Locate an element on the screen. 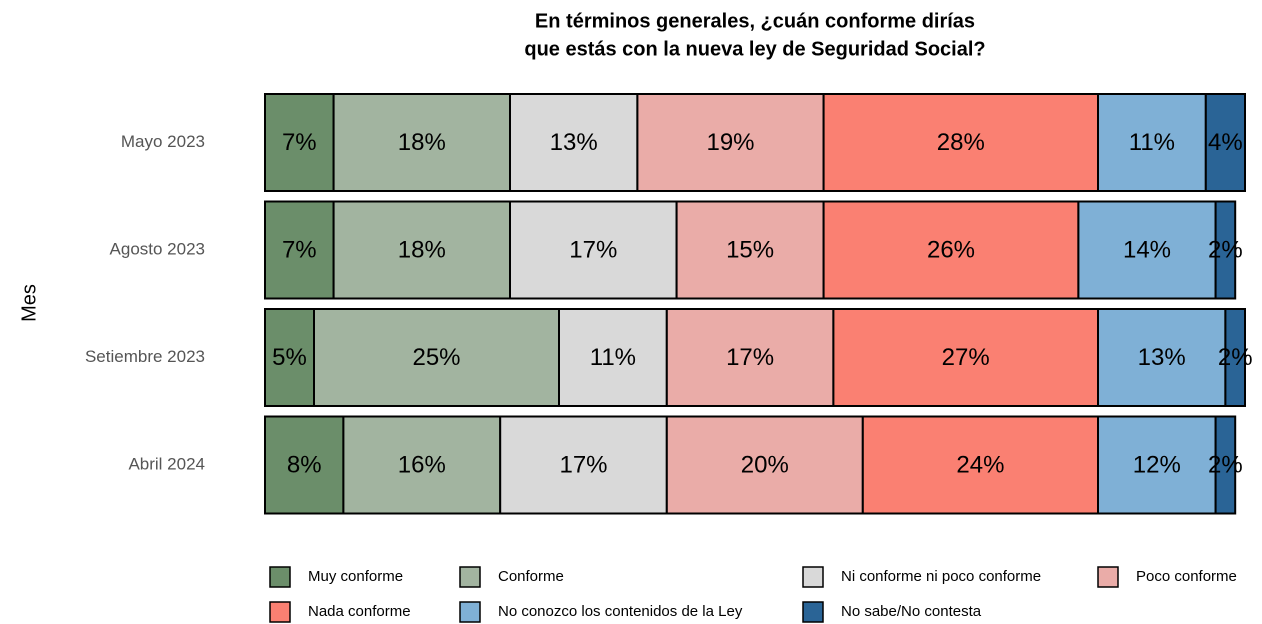 The image size is (1262, 624). data-label: 19% is located at coordinates (730, 142).